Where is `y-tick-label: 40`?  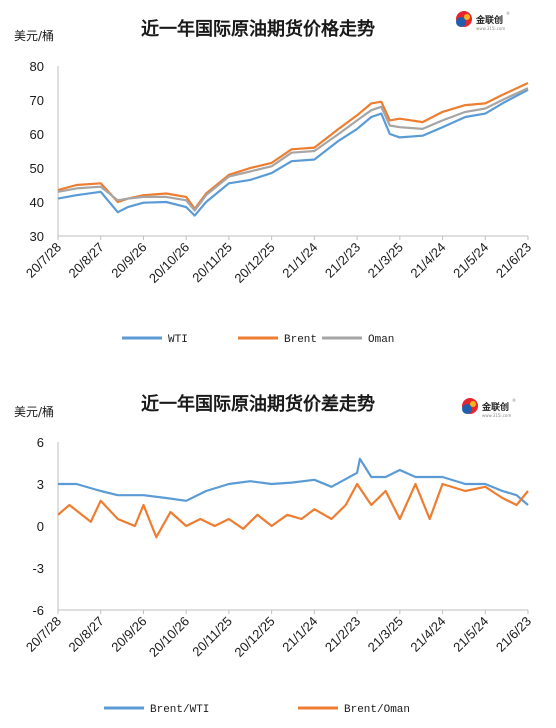 y-tick-label: 40 is located at coordinates (37, 202).